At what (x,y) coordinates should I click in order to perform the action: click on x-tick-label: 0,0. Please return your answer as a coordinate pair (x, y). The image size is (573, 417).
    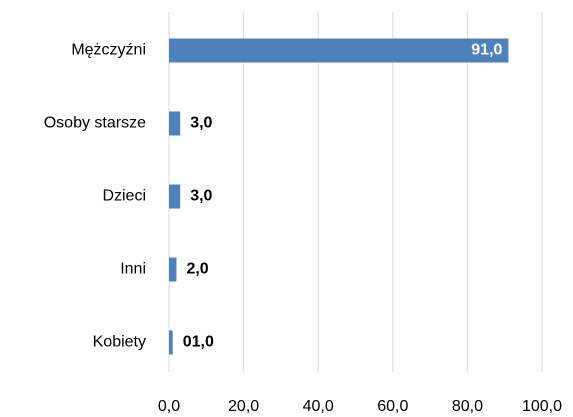
    Looking at the image, I should click on (169, 406).